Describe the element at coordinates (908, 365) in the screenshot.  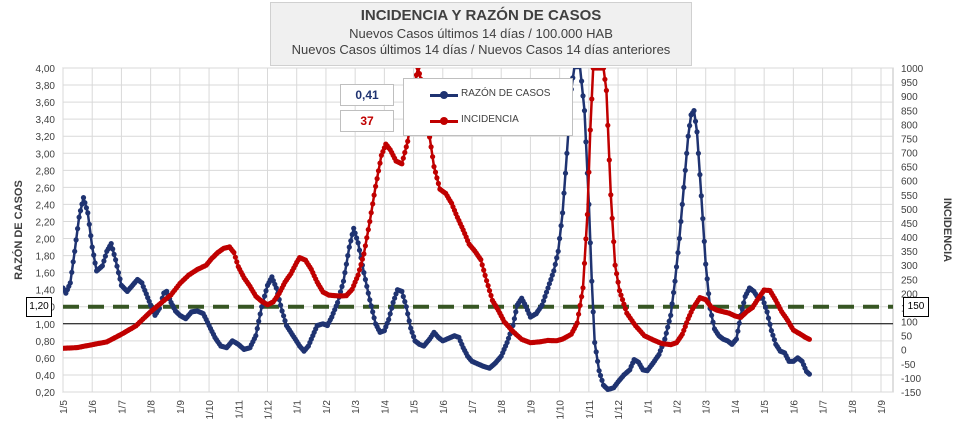
I see `right-tick-label: -50` at that location.